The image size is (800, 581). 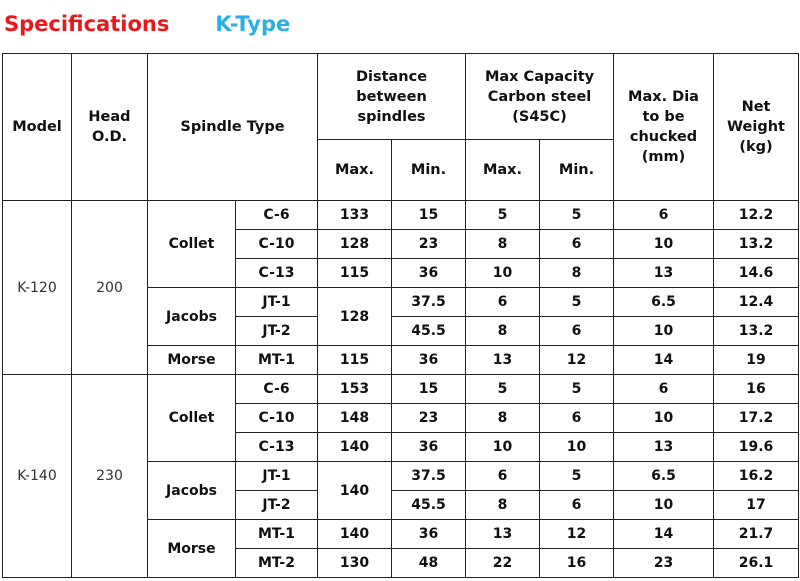 I want to click on spindle-cell: MT-2, so click(x=276, y=563).